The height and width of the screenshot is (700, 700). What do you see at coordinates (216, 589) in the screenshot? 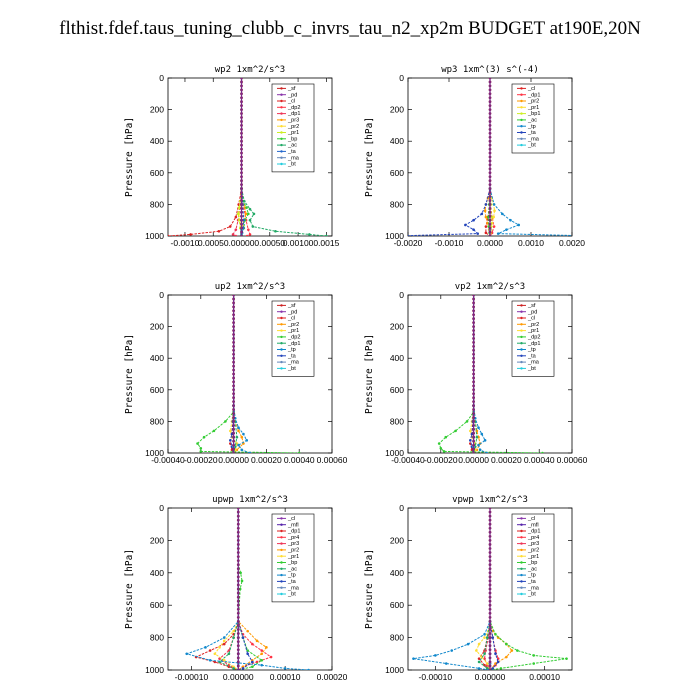
I see `series-line-dp1` at bounding box center [216, 589].